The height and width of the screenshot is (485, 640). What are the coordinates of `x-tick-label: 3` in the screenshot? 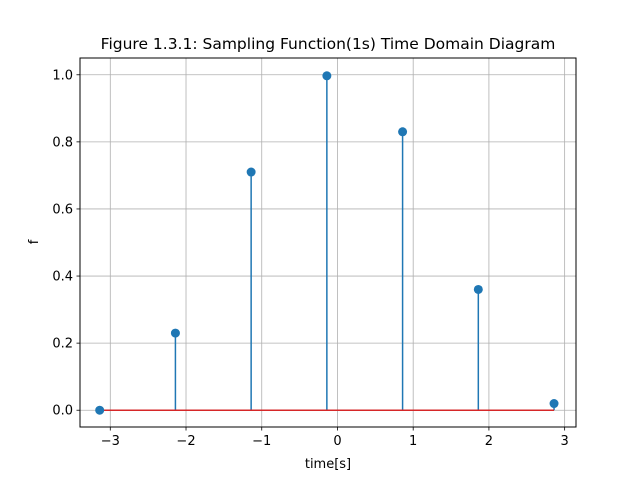 It's located at (565, 441).